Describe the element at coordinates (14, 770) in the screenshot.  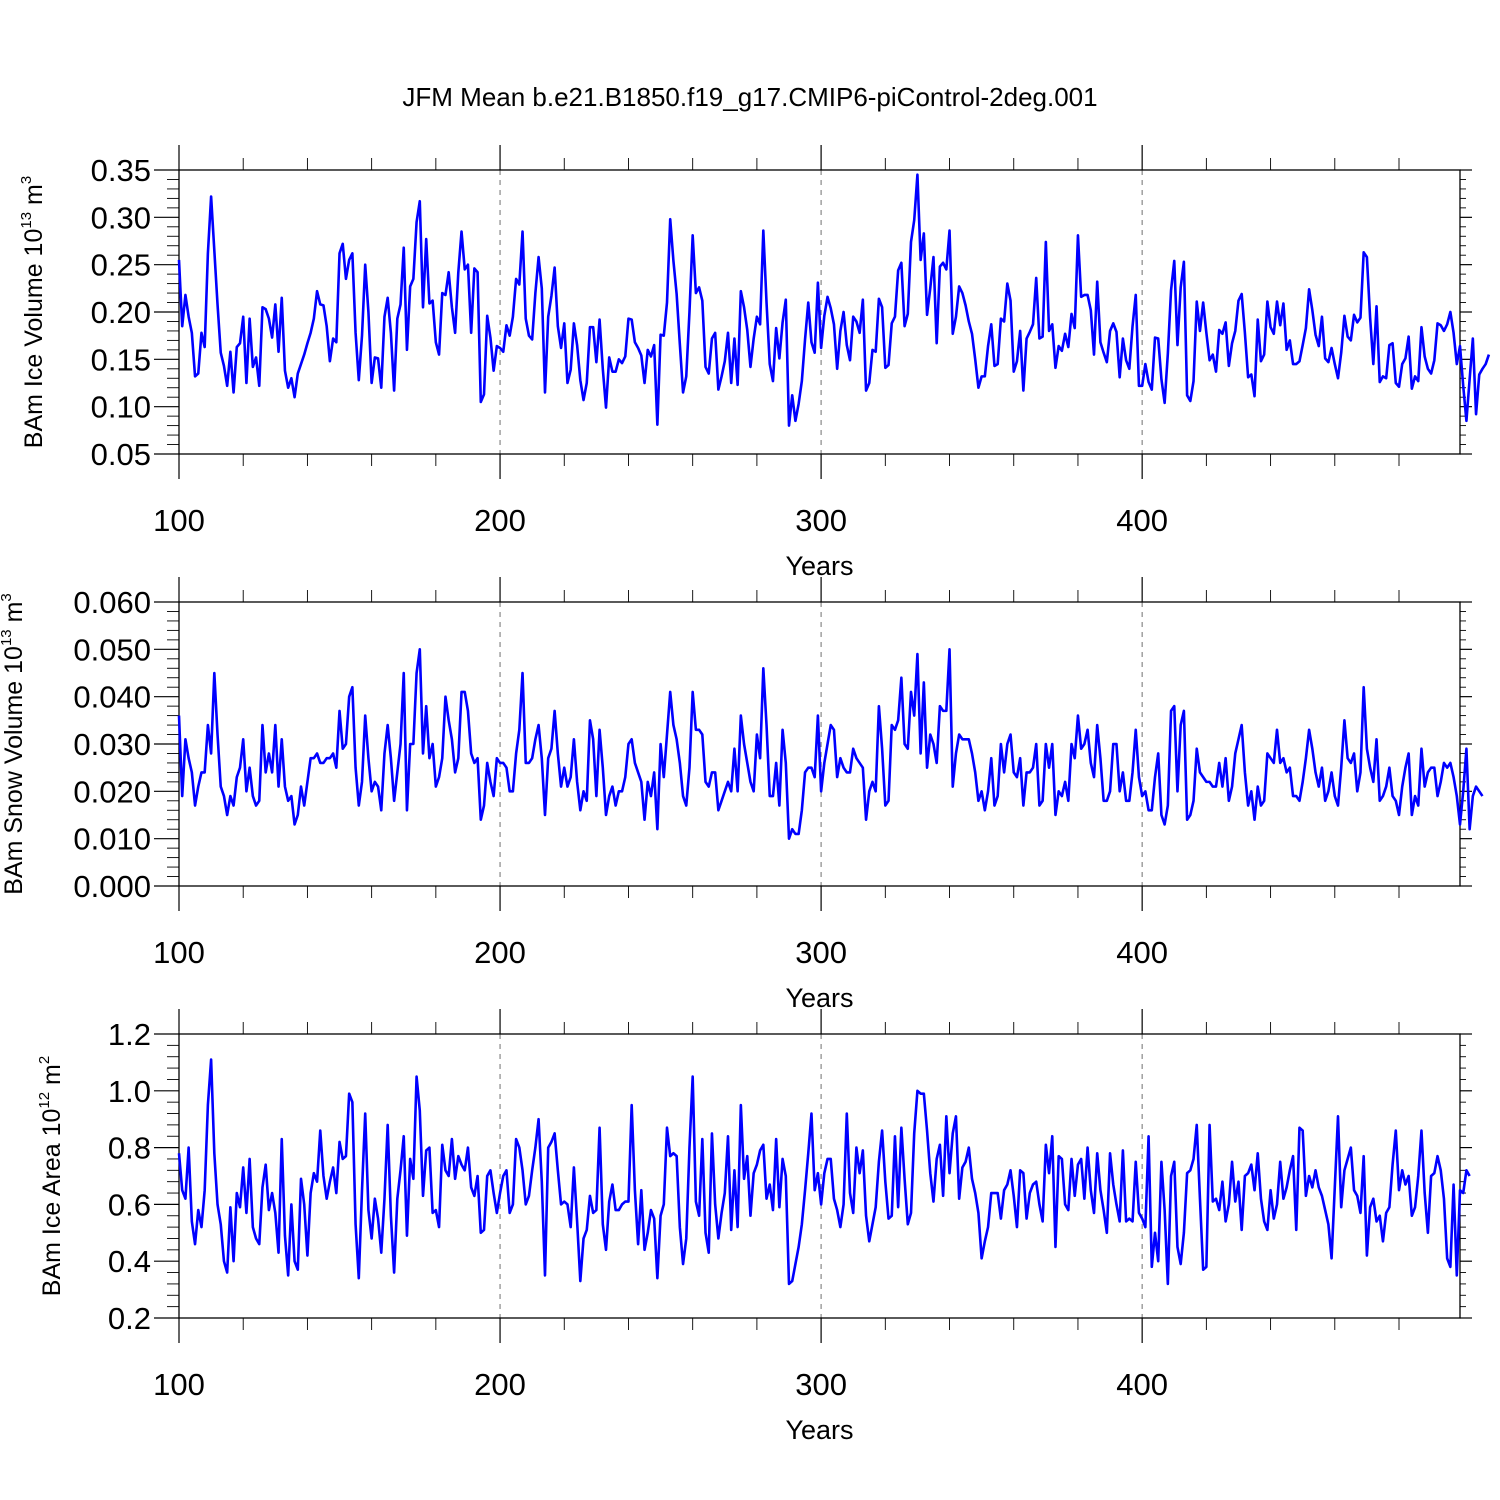
I see `y-axis-label-prefix: BAm Snow Volume 10` at that location.